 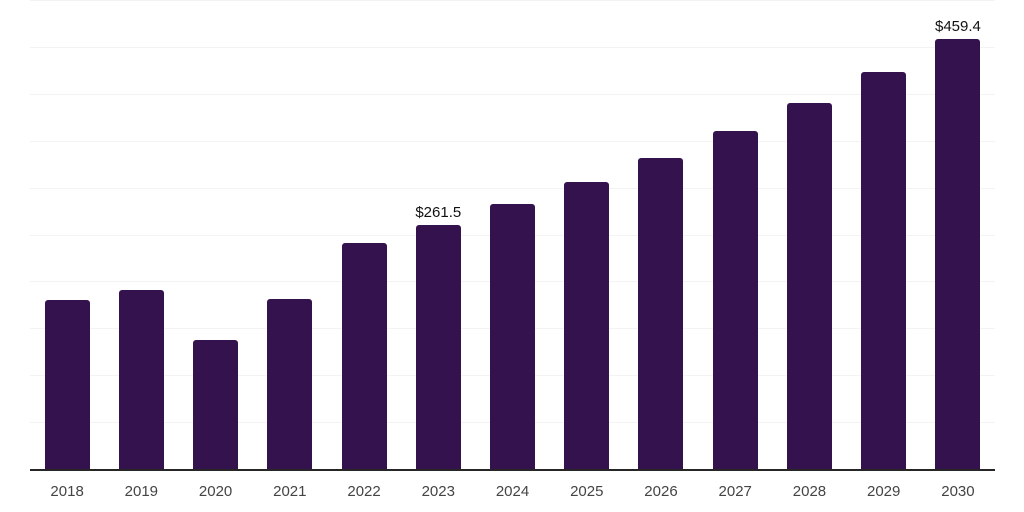 I want to click on x-tick-label: 2020, so click(x=215, y=491).